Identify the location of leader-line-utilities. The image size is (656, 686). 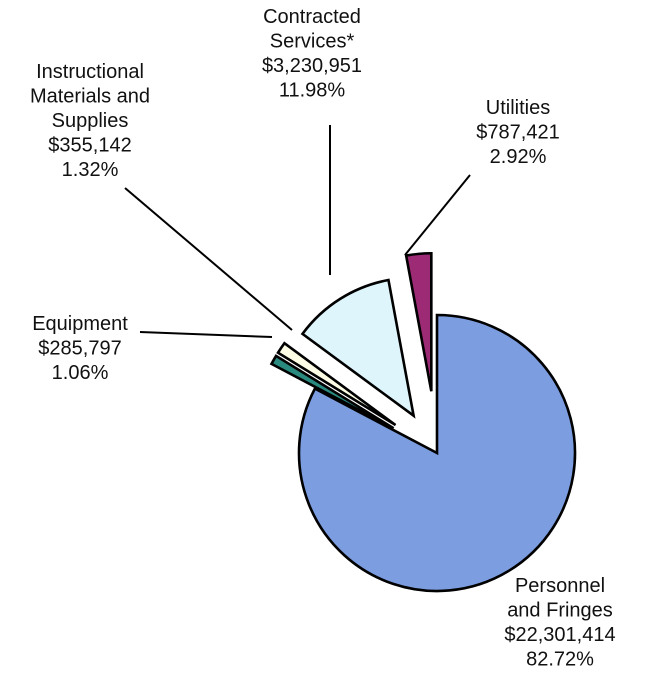
(437, 215).